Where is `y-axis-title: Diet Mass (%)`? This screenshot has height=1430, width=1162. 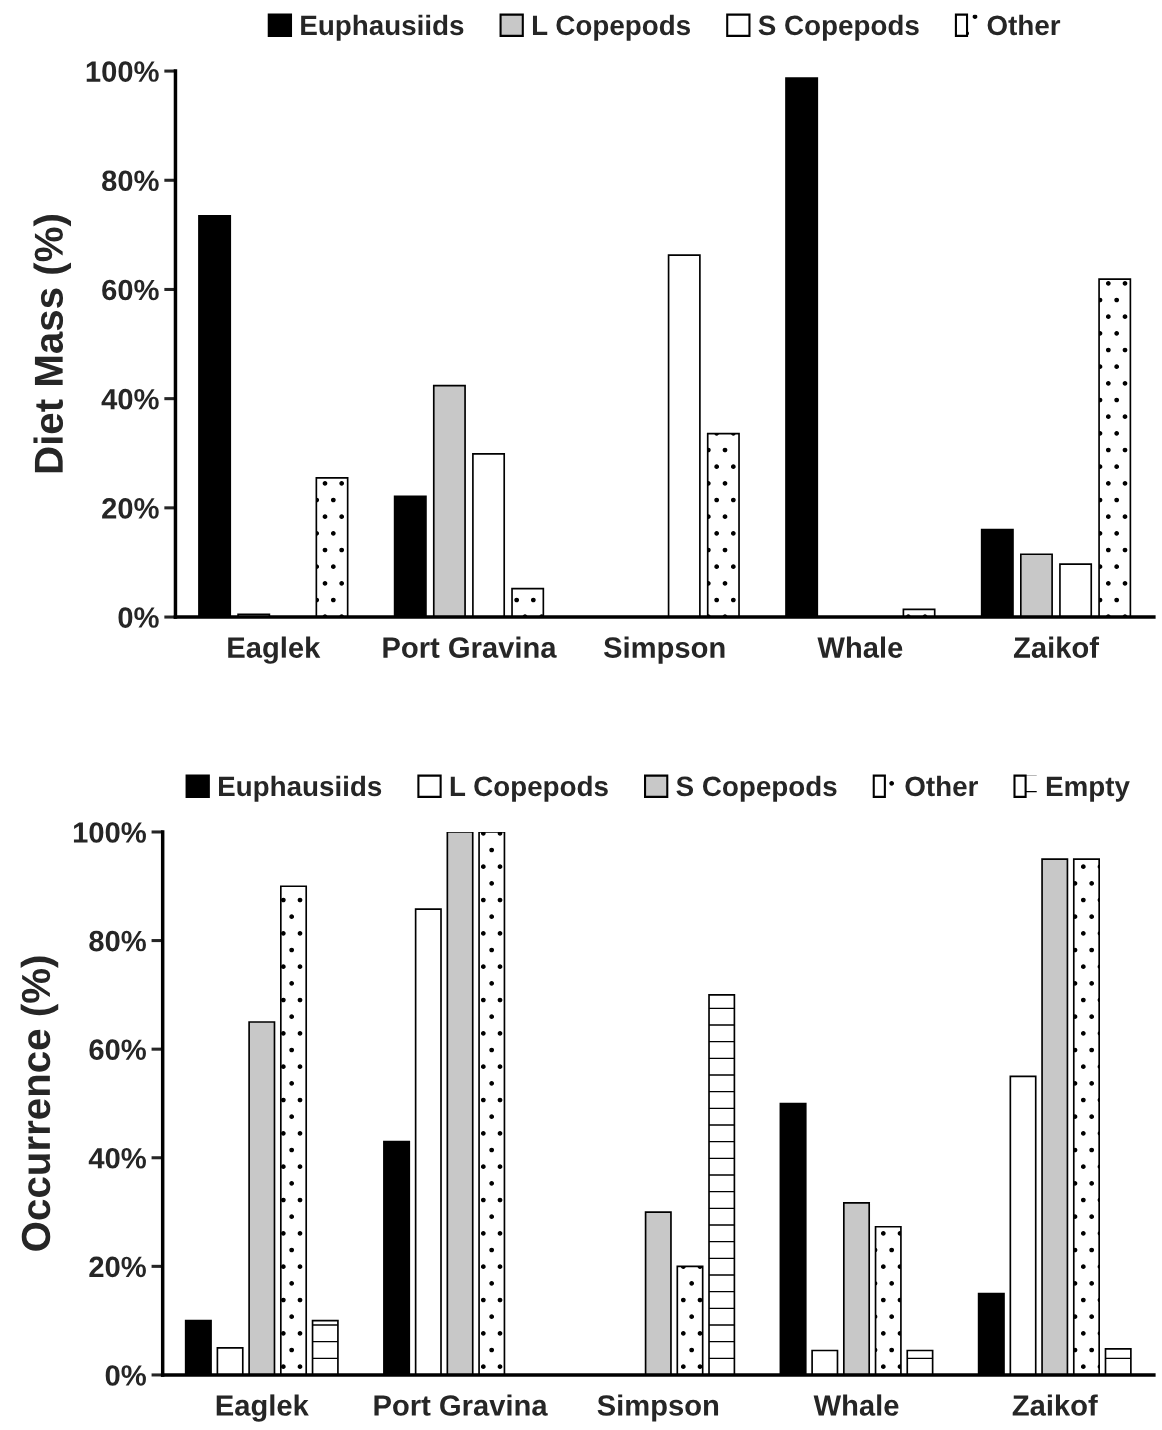
y-axis-title: Diet Mass (%) is located at coordinates (52, 344).